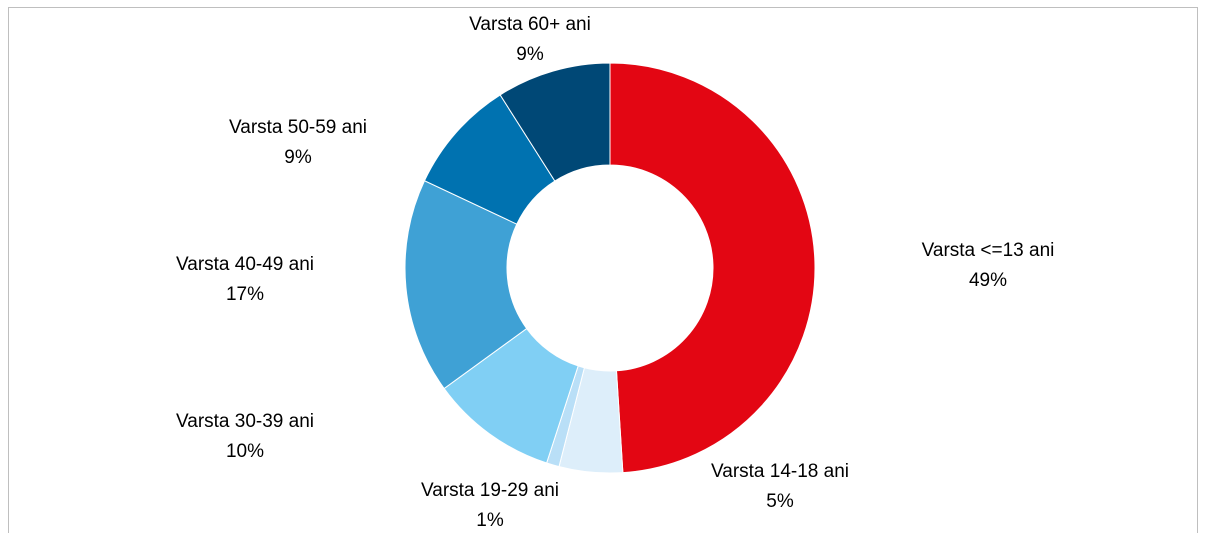 The image size is (1206, 533). I want to click on slice-value-label: 5%, so click(780, 501).